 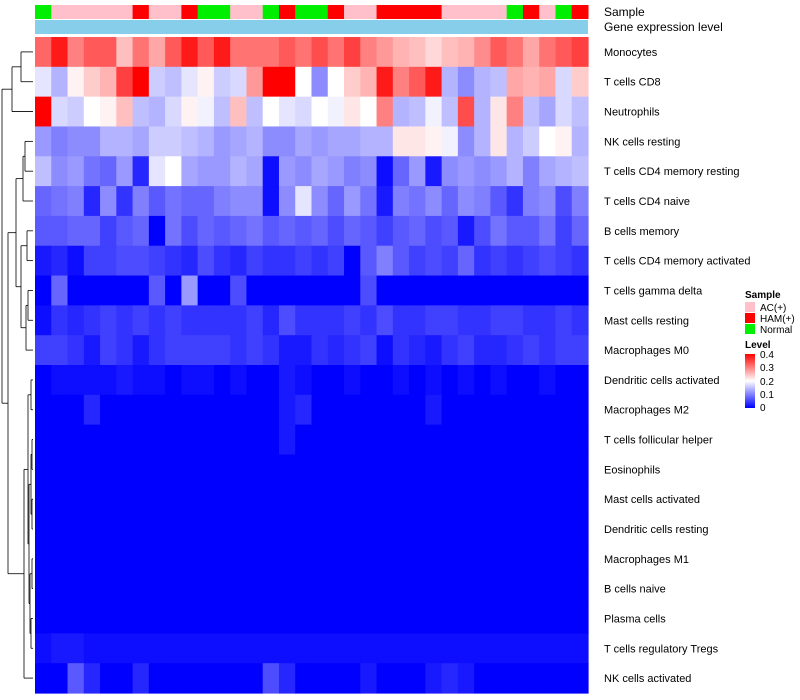 I want to click on level-tick-0.2: 0.2, so click(x=767, y=382).